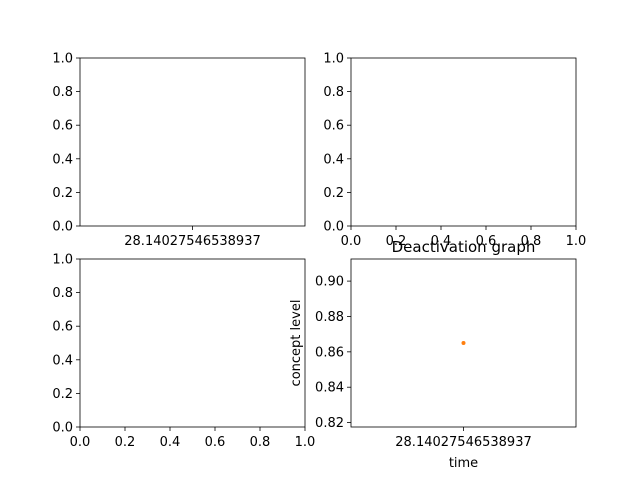  Describe the element at coordinates (296, 343) in the screenshot. I see `y-axis-label: concept level` at that location.